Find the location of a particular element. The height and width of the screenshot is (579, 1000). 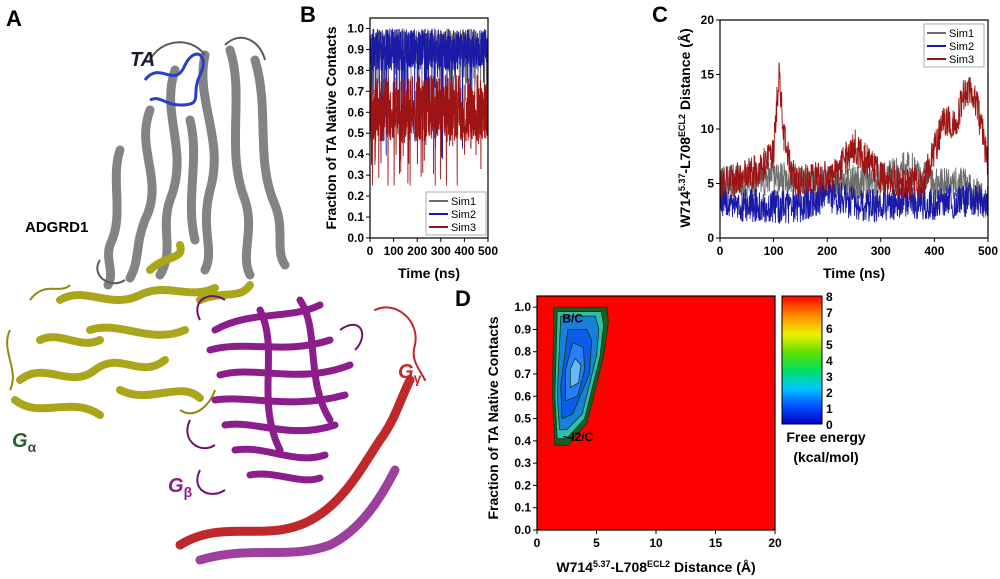

colorbar-tick-label: 5 is located at coordinates (829, 345).